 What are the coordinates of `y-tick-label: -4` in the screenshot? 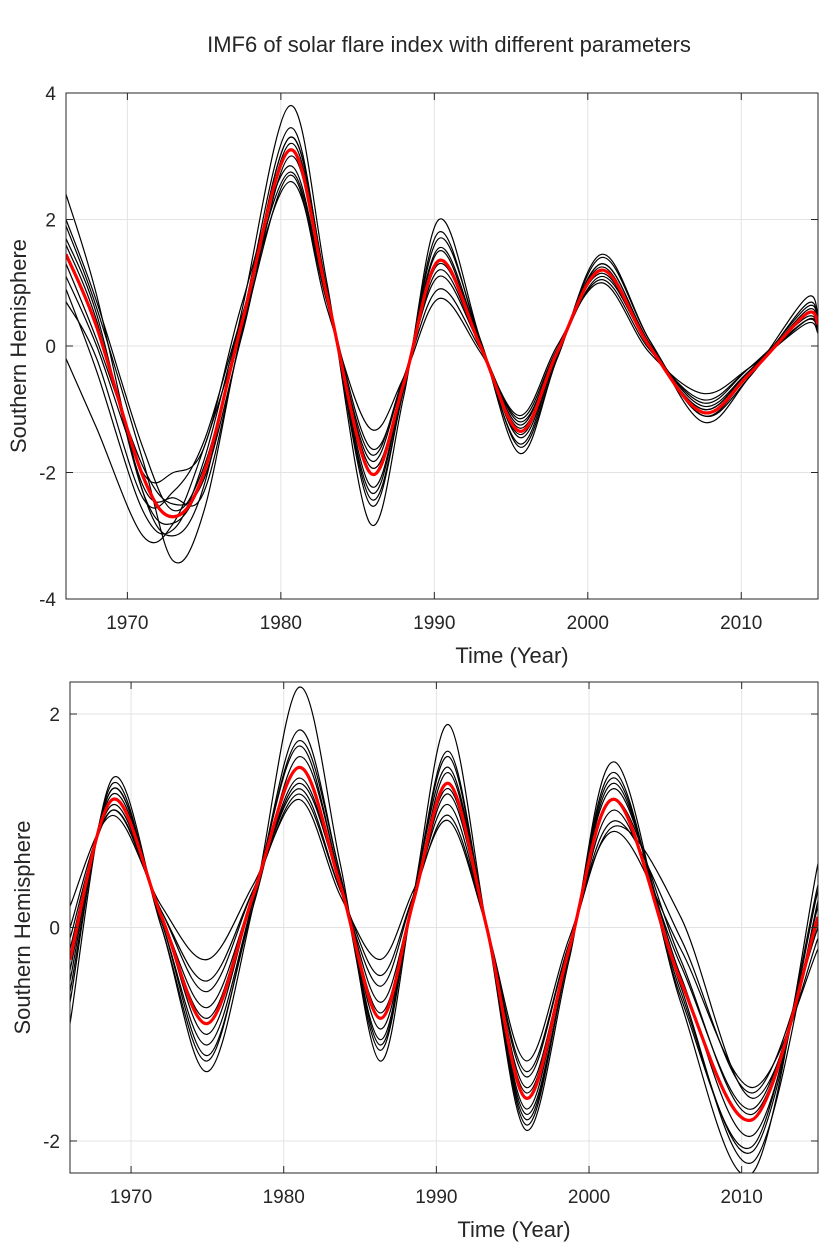 It's located at (47, 600).